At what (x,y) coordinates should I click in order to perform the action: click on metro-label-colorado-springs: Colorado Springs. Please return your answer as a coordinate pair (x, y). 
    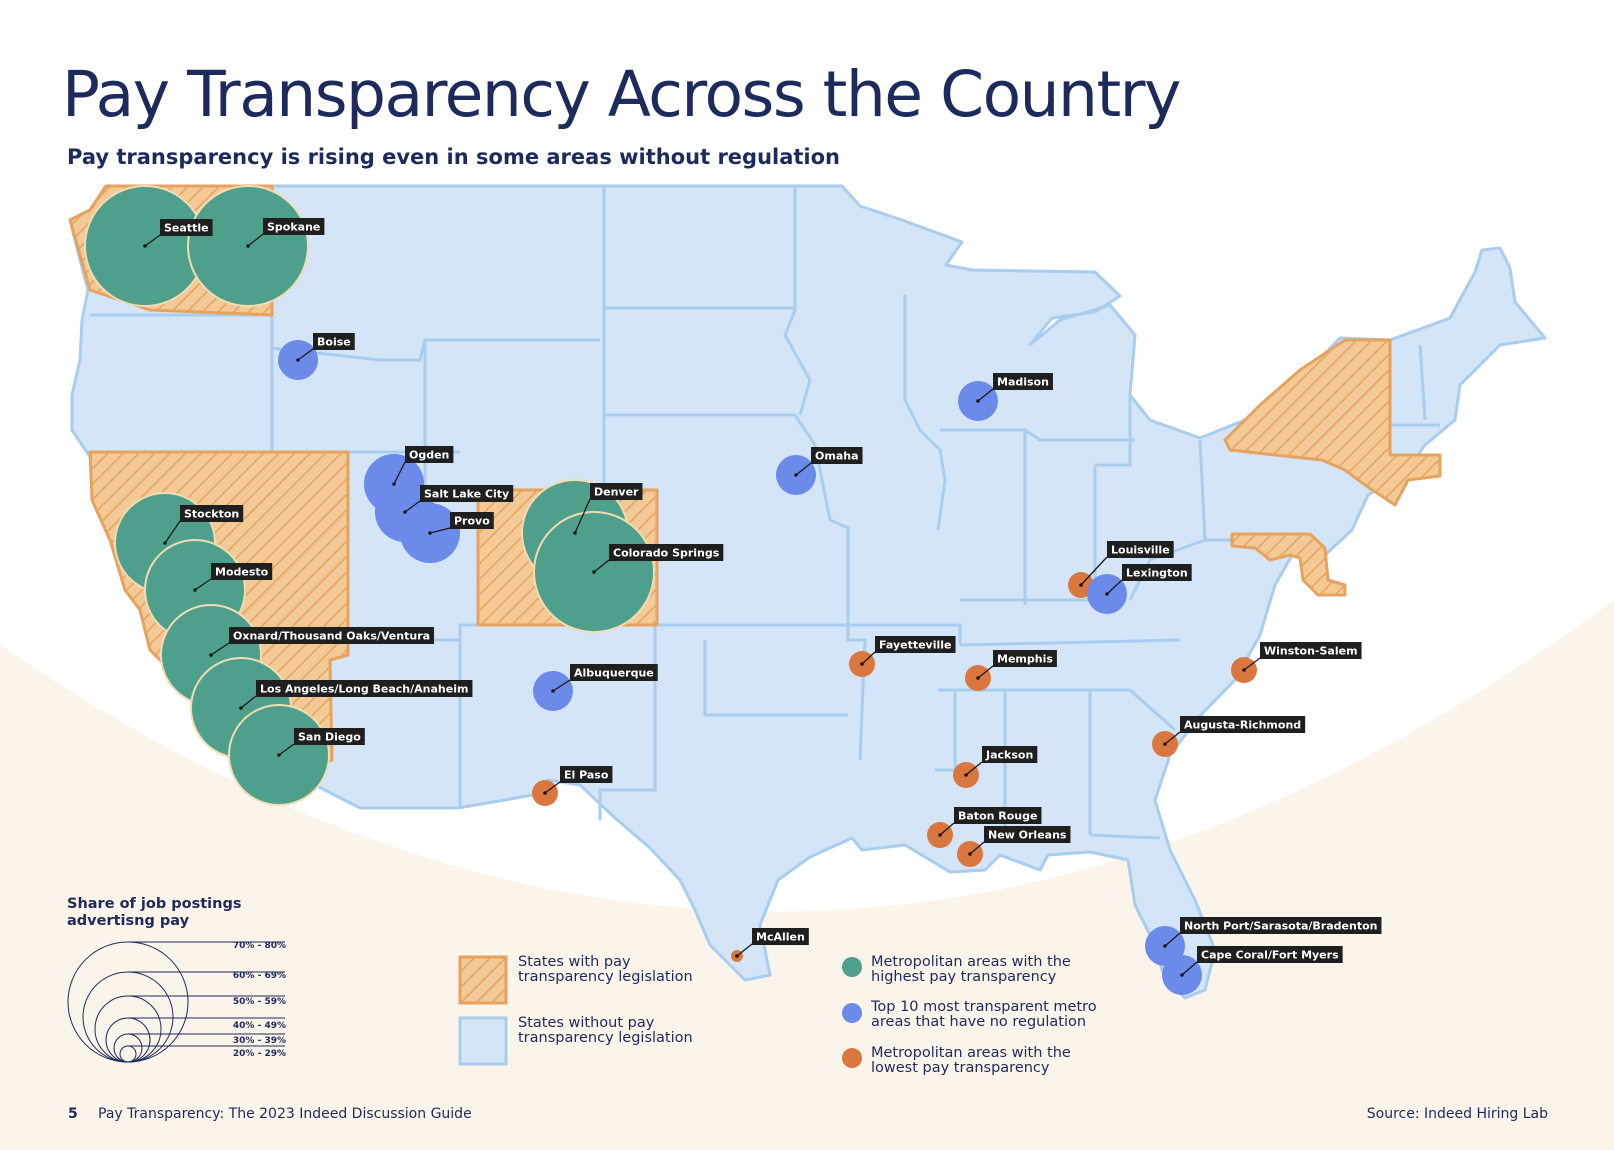
    Looking at the image, I should click on (658, 559).